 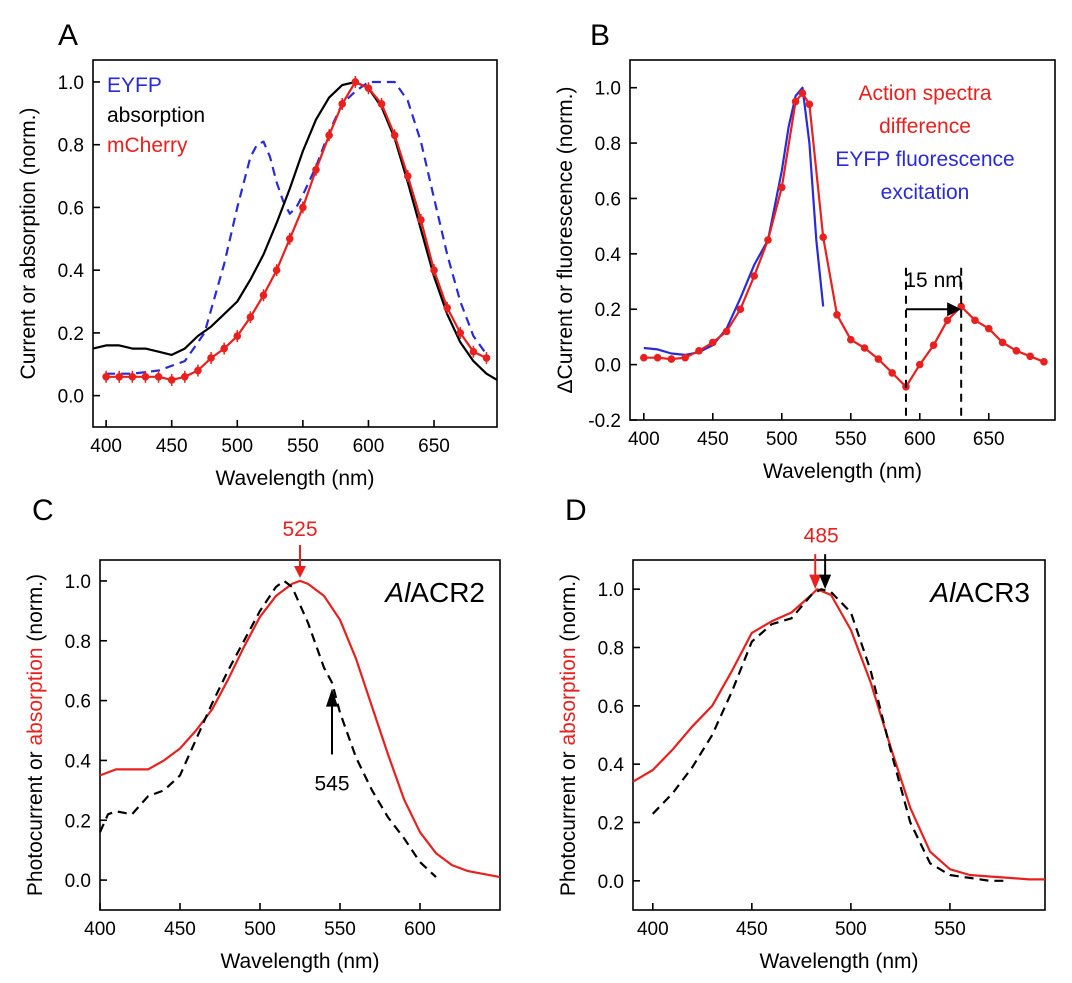 I want to click on x-axis-title-c: Wavelength (nm), so click(x=299, y=961).